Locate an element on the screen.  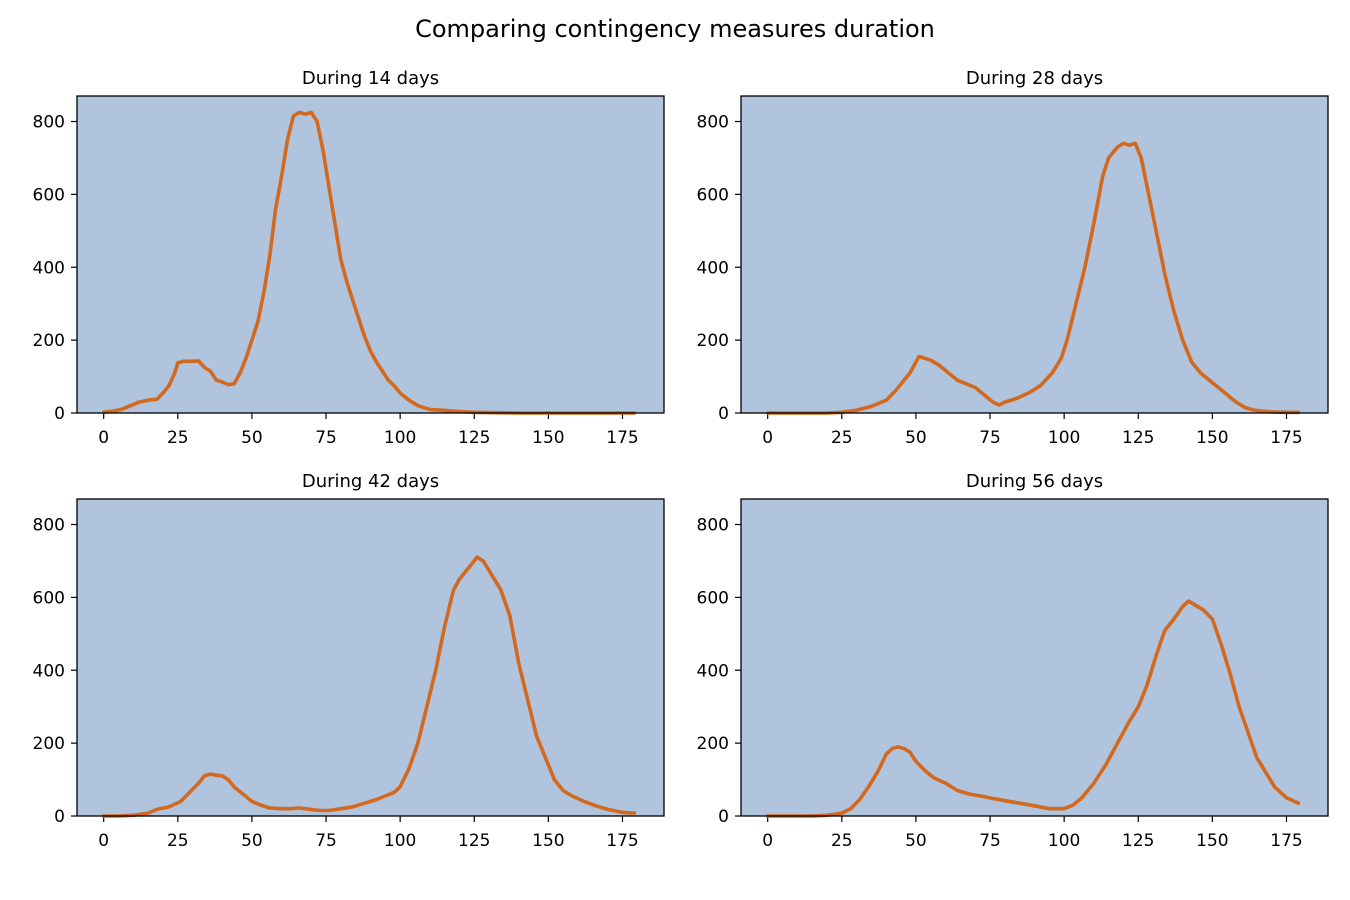
subplot-title: During 28 days is located at coordinates (1034, 78).